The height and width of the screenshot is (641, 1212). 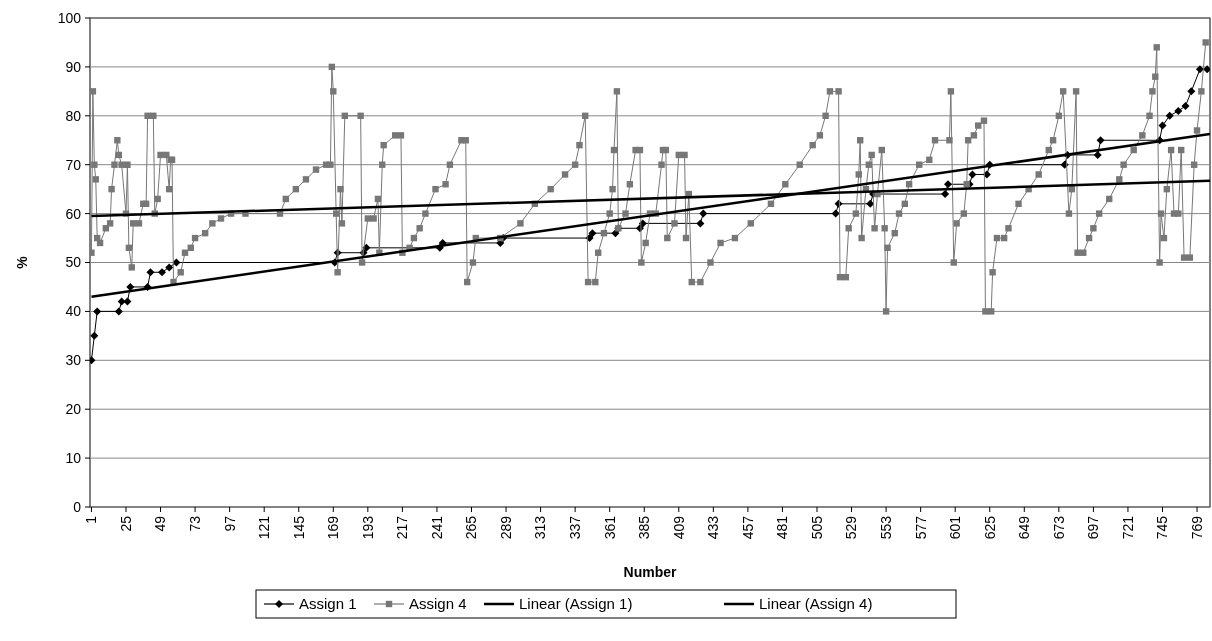 What do you see at coordinates (575, 527) in the screenshot?
I see `x-tick-label: 337` at bounding box center [575, 527].